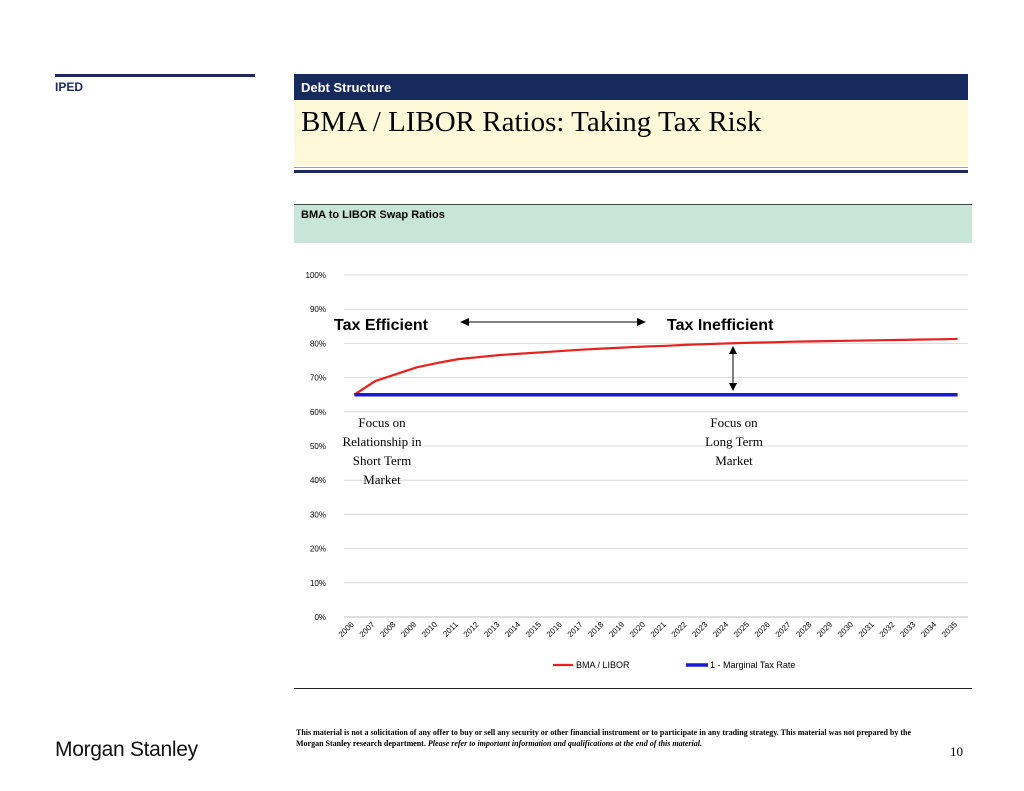  I want to click on x-tick-label: 2015, so click(533, 629).